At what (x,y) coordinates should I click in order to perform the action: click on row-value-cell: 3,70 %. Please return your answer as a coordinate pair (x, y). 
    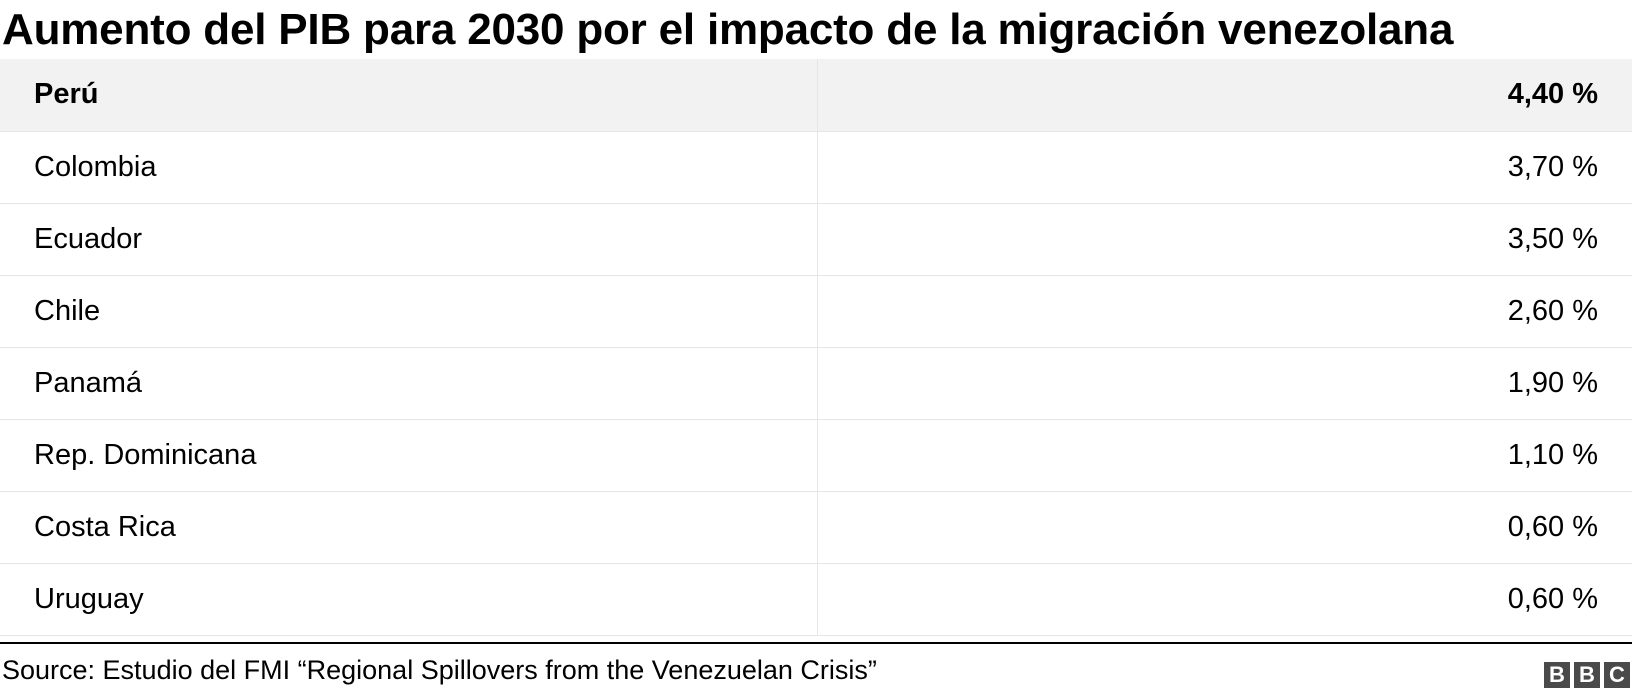
    Looking at the image, I should click on (1224, 167).